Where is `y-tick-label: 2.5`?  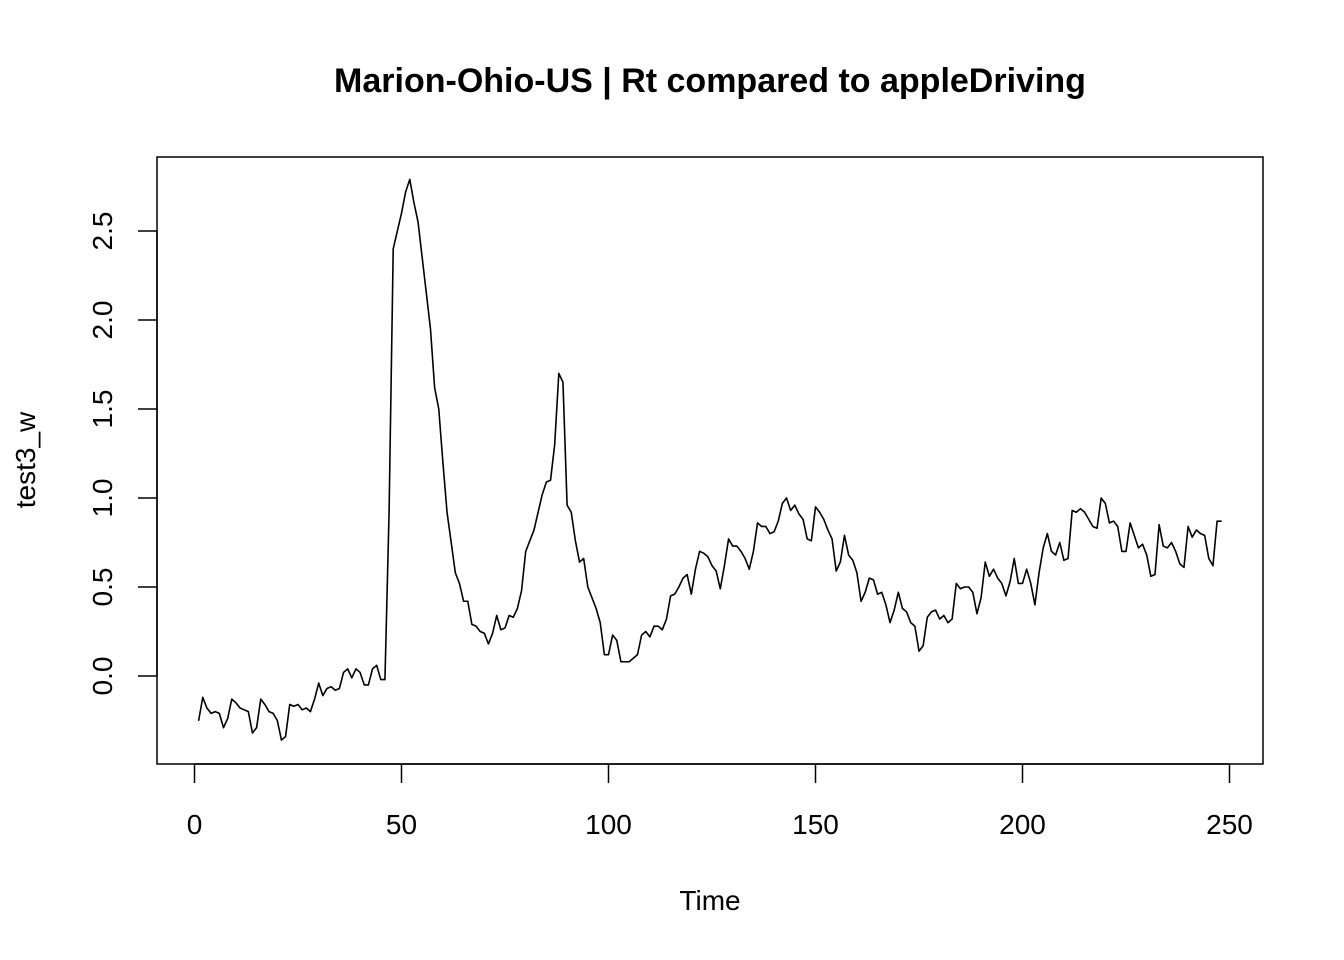 y-tick-label: 2.5 is located at coordinates (102, 231).